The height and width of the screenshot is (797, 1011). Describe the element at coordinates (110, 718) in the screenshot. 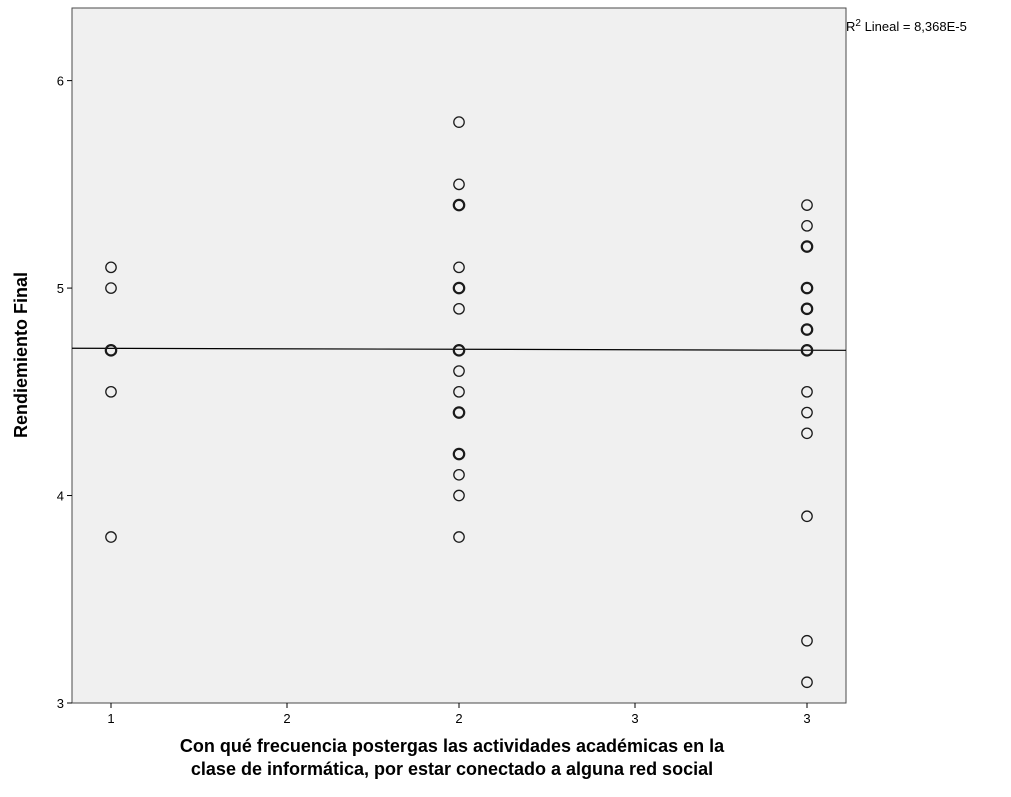

I see `x-tick-label: 1` at that location.